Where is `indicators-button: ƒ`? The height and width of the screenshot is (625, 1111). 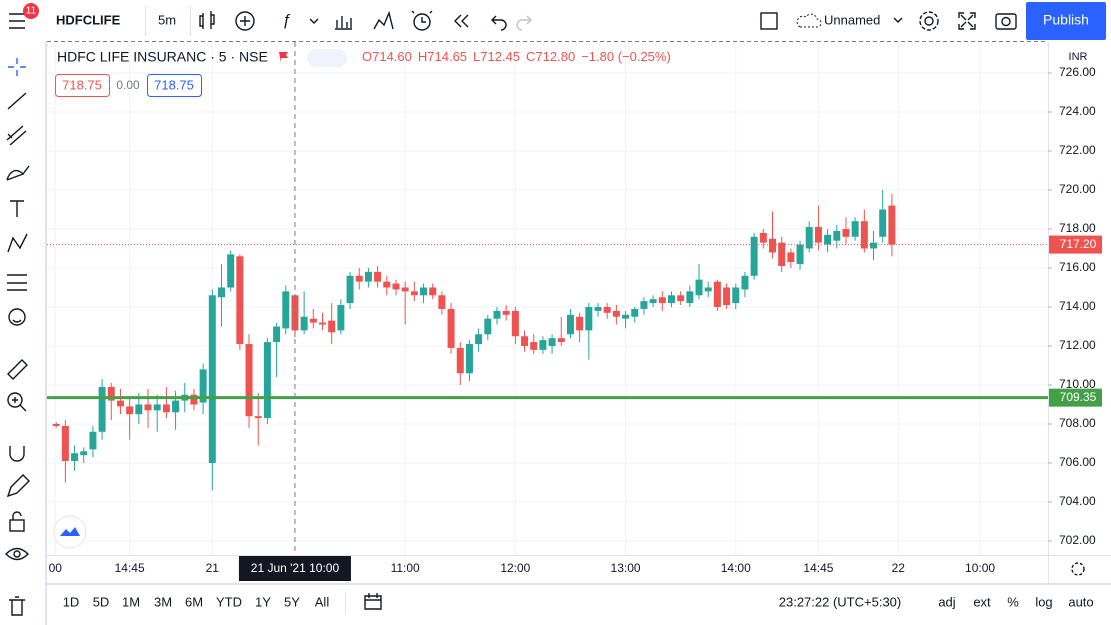
indicators-button: ƒ is located at coordinates (300, 20).